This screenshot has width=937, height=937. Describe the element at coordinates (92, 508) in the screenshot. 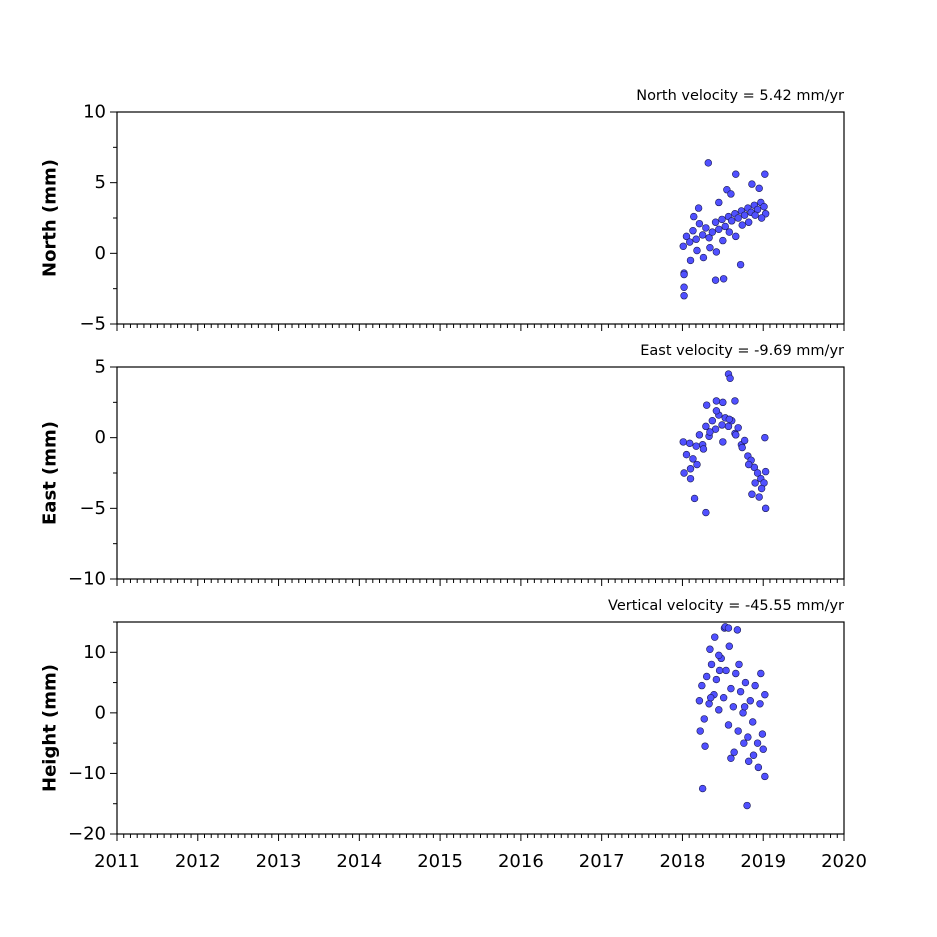

I see `east-y-tick-label: −5` at that location.